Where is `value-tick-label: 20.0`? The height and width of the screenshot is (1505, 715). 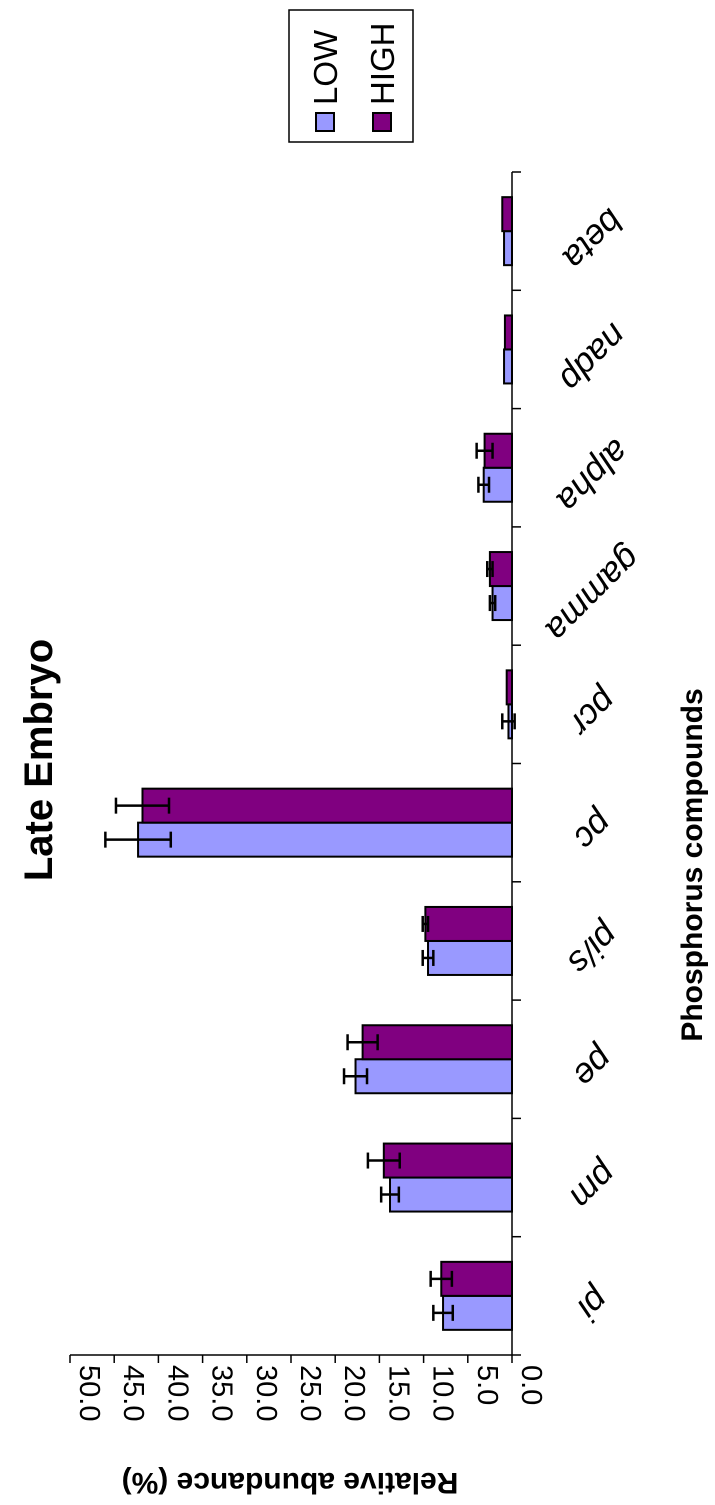 value-tick-label: 20.0 is located at coordinates (354, 1393).